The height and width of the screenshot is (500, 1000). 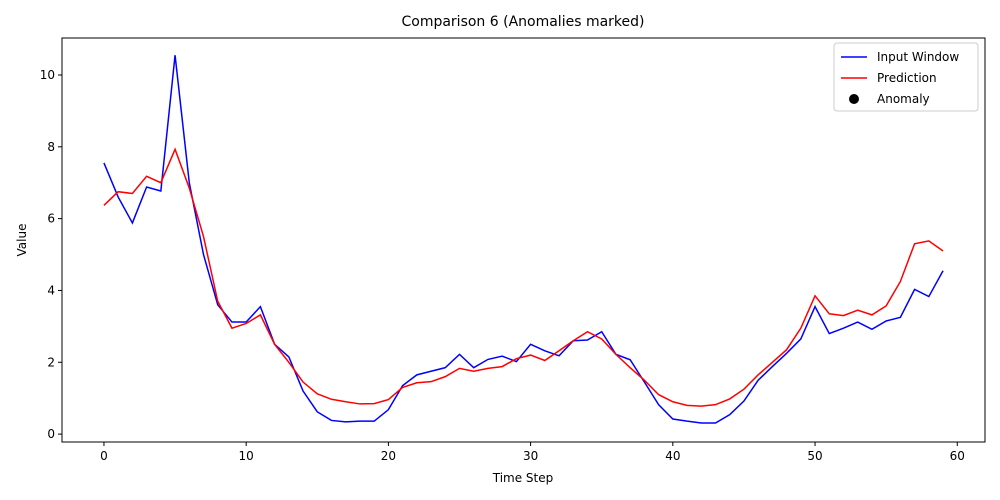 What do you see at coordinates (51, 290) in the screenshot?
I see `y-tick-label: 4` at bounding box center [51, 290].